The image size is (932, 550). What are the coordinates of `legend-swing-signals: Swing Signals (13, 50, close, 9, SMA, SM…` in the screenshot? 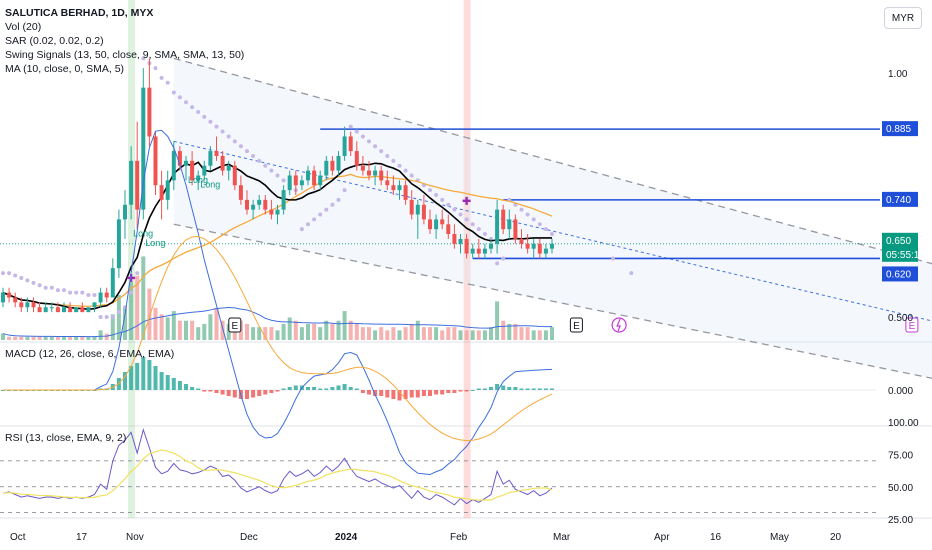 It's located at (125, 55).